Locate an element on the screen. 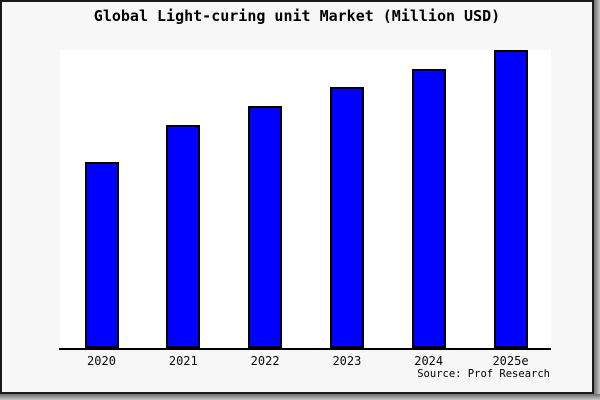 This screenshot has width=600, height=400. x-tick-2023: 2023 is located at coordinates (347, 361).